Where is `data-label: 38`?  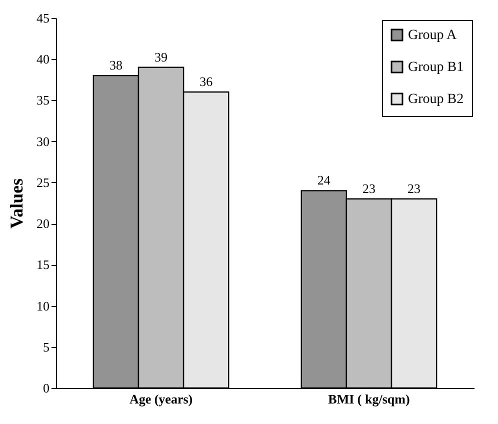
data-label: 38 is located at coordinates (115, 65).